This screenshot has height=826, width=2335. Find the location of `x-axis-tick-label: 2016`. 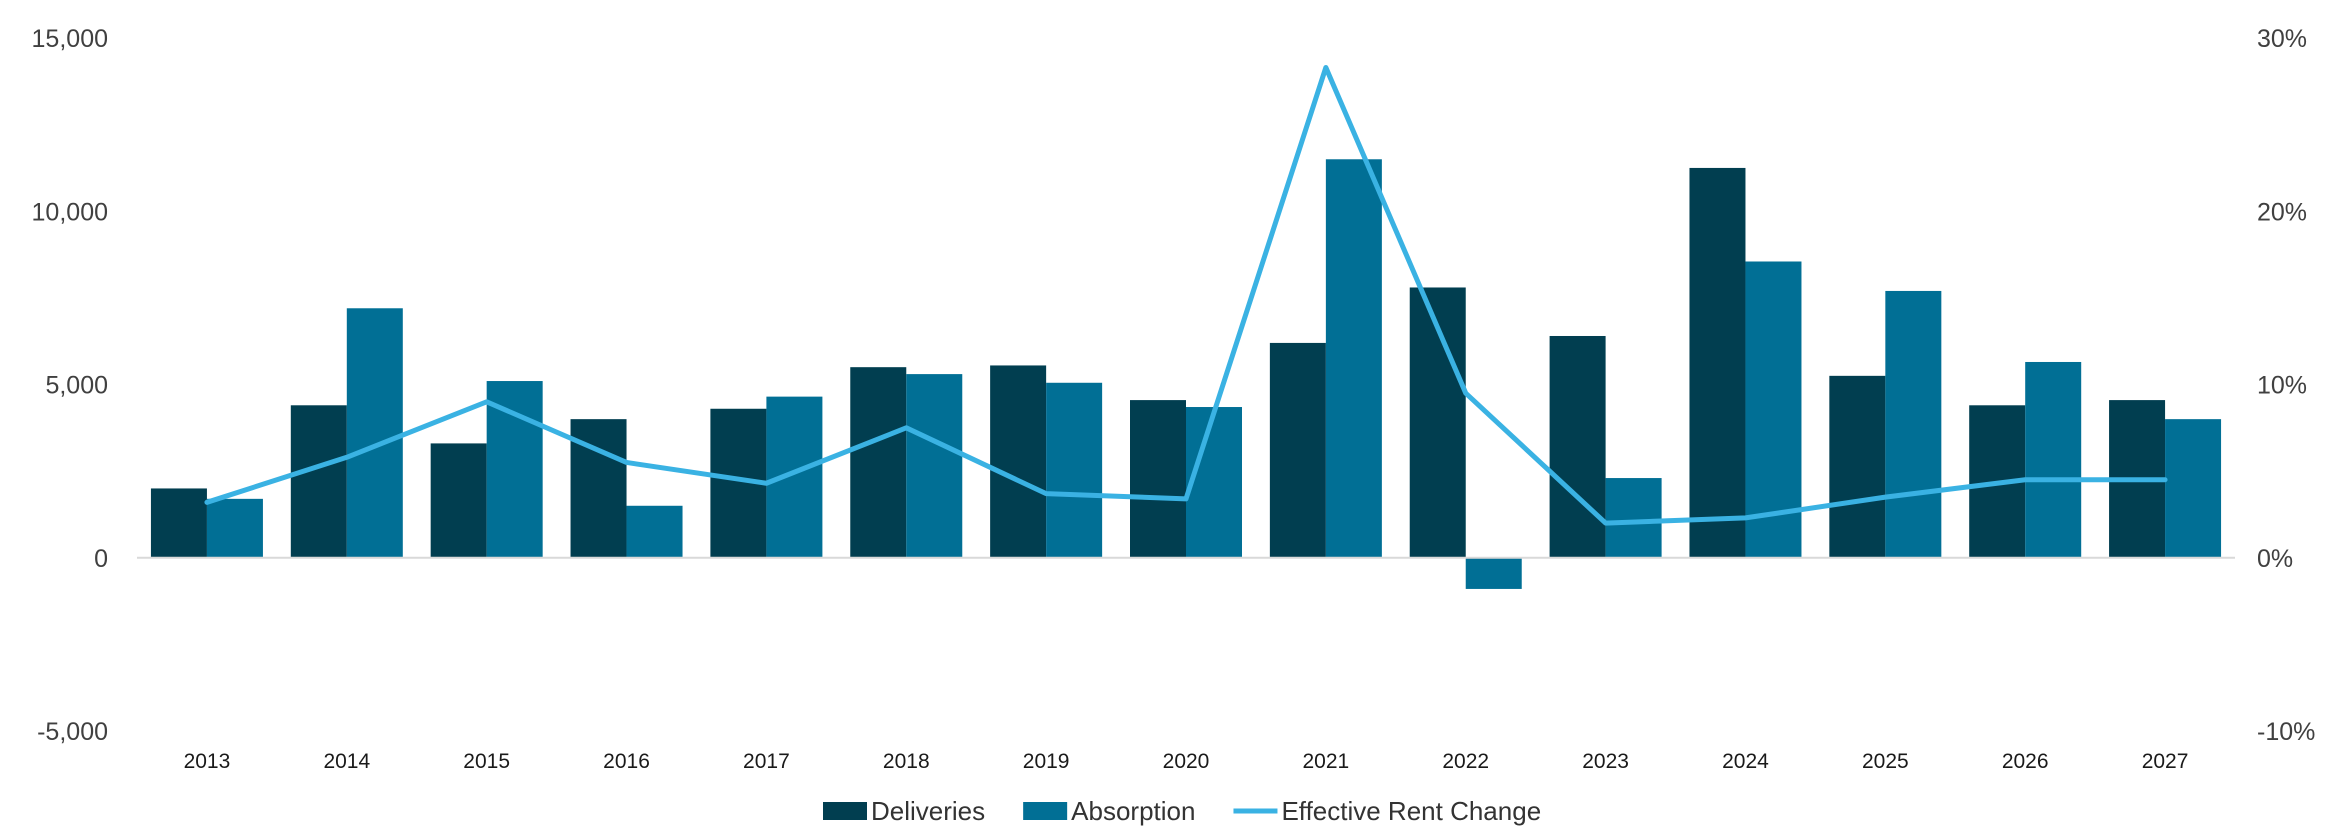

x-axis-tick-label: 2016 is located at coordinates (626, 761).